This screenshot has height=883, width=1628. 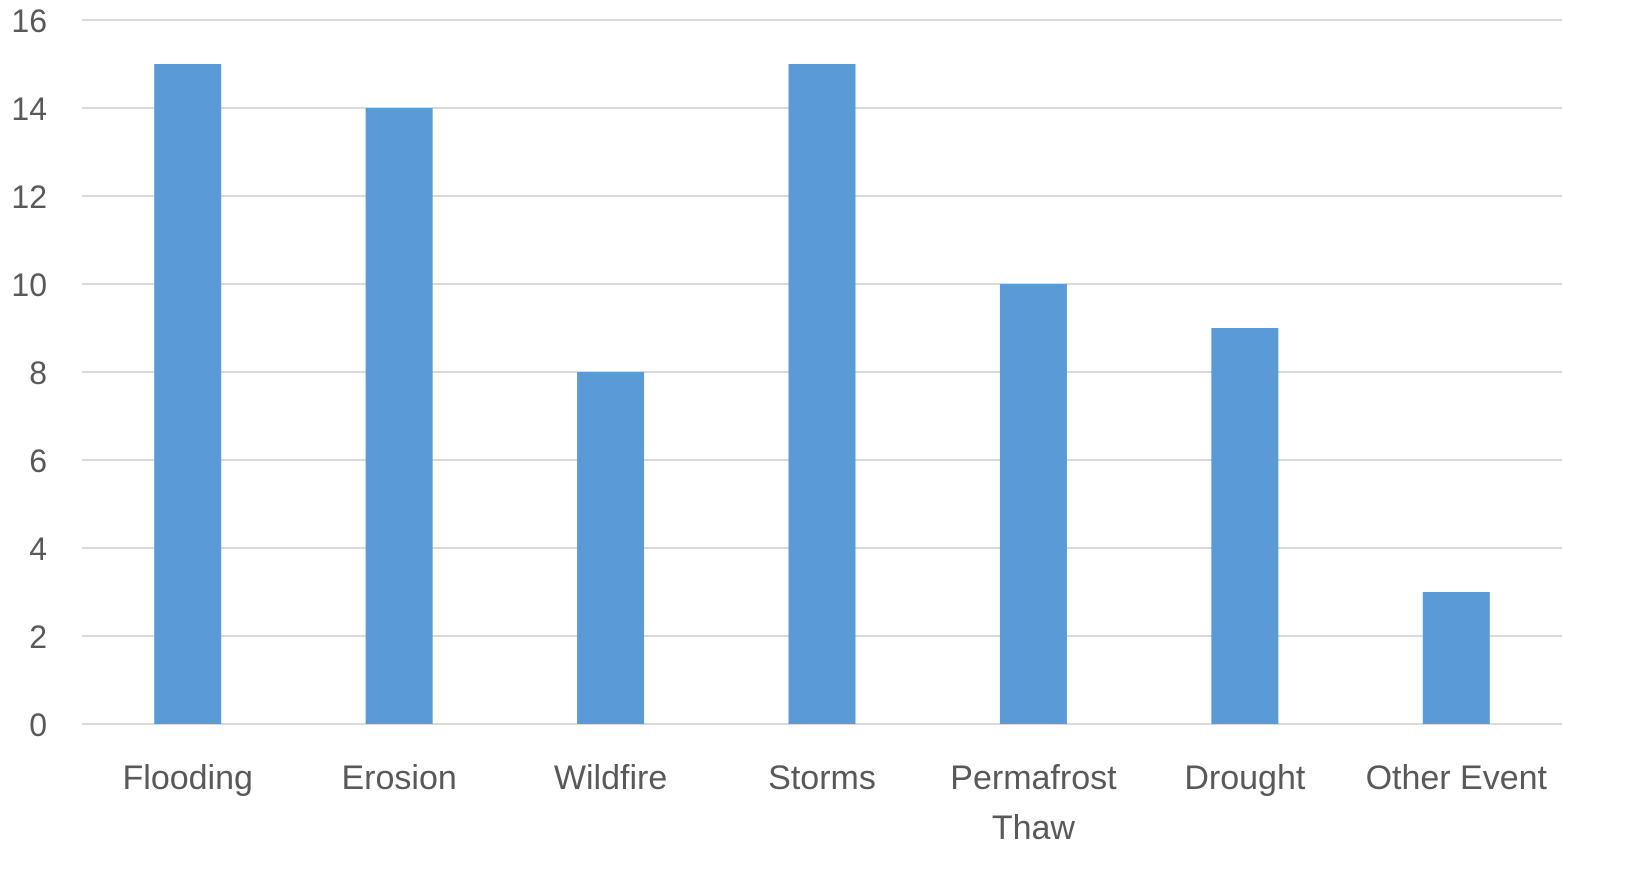 I want to click on x-tick-label: Storms, so click(x=822, y=778).